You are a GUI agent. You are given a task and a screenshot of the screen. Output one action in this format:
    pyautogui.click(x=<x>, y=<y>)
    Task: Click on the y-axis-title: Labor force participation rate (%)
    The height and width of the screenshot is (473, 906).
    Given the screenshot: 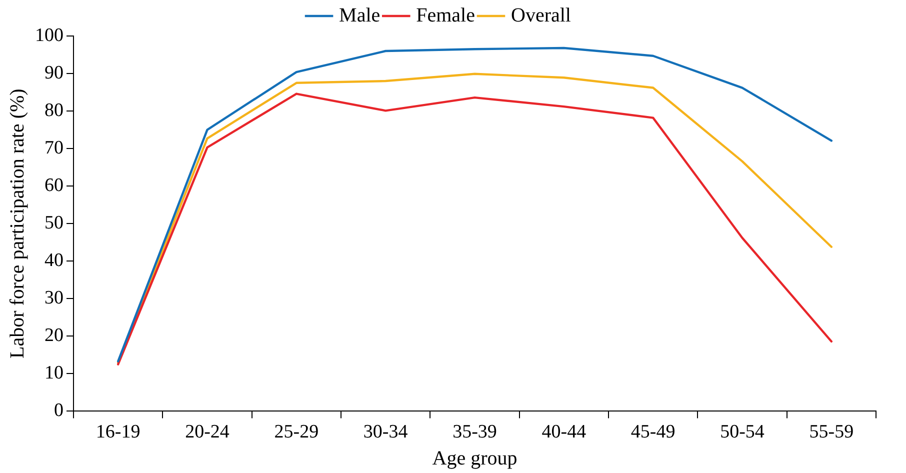 What is the action you would take?
    pyautogui.click(x=17, y=223)
    